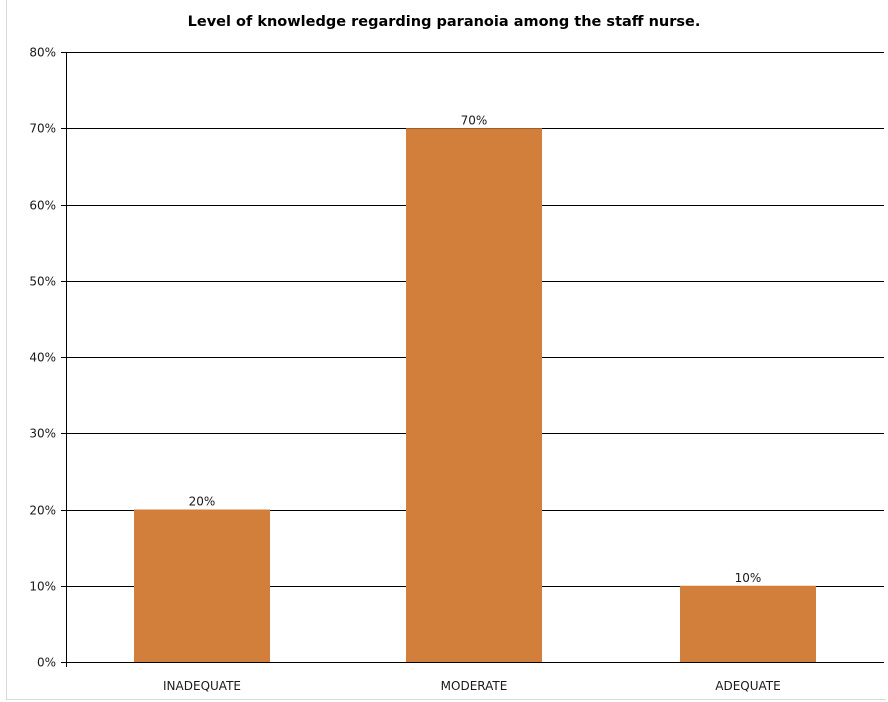 The image size is (888, 702). I want to click on bar-adequate, so click(748, 623).